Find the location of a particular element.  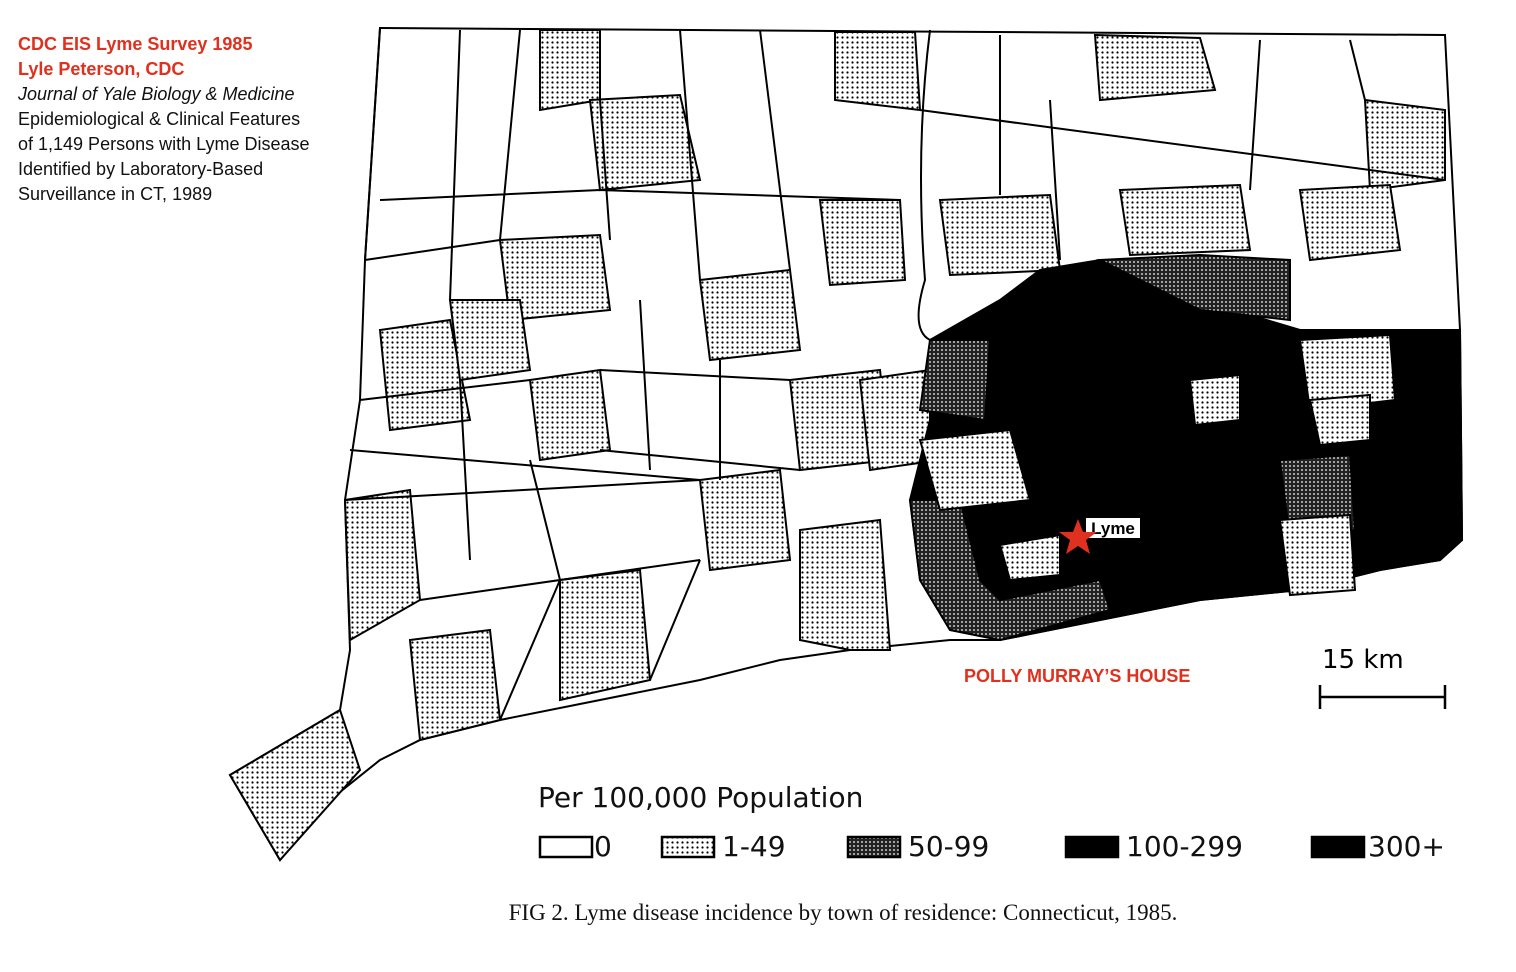

legend-label: 1-49 is located at coordinates (754, 846).